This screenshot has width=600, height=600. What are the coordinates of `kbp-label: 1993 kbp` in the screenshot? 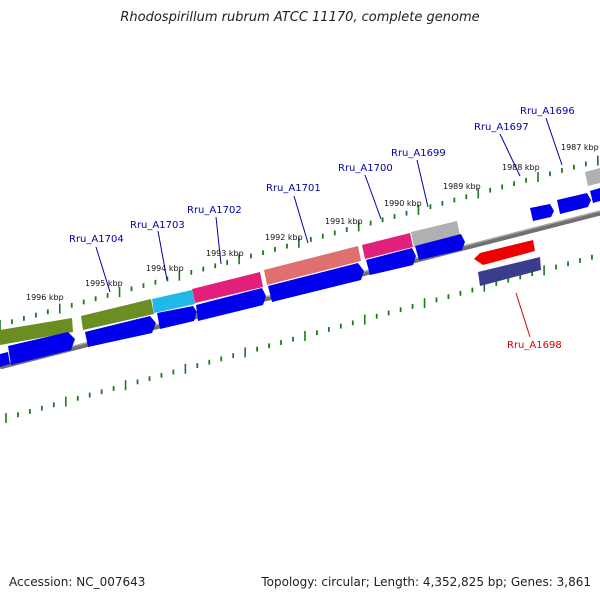 It's located at (225, 253).